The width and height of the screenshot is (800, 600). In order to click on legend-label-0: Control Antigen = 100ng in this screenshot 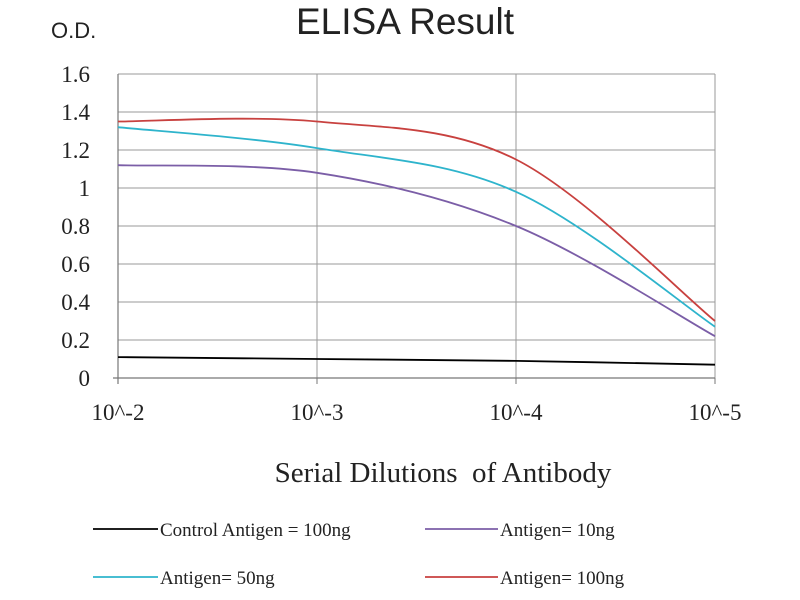, I will do `click(255, 530)`.